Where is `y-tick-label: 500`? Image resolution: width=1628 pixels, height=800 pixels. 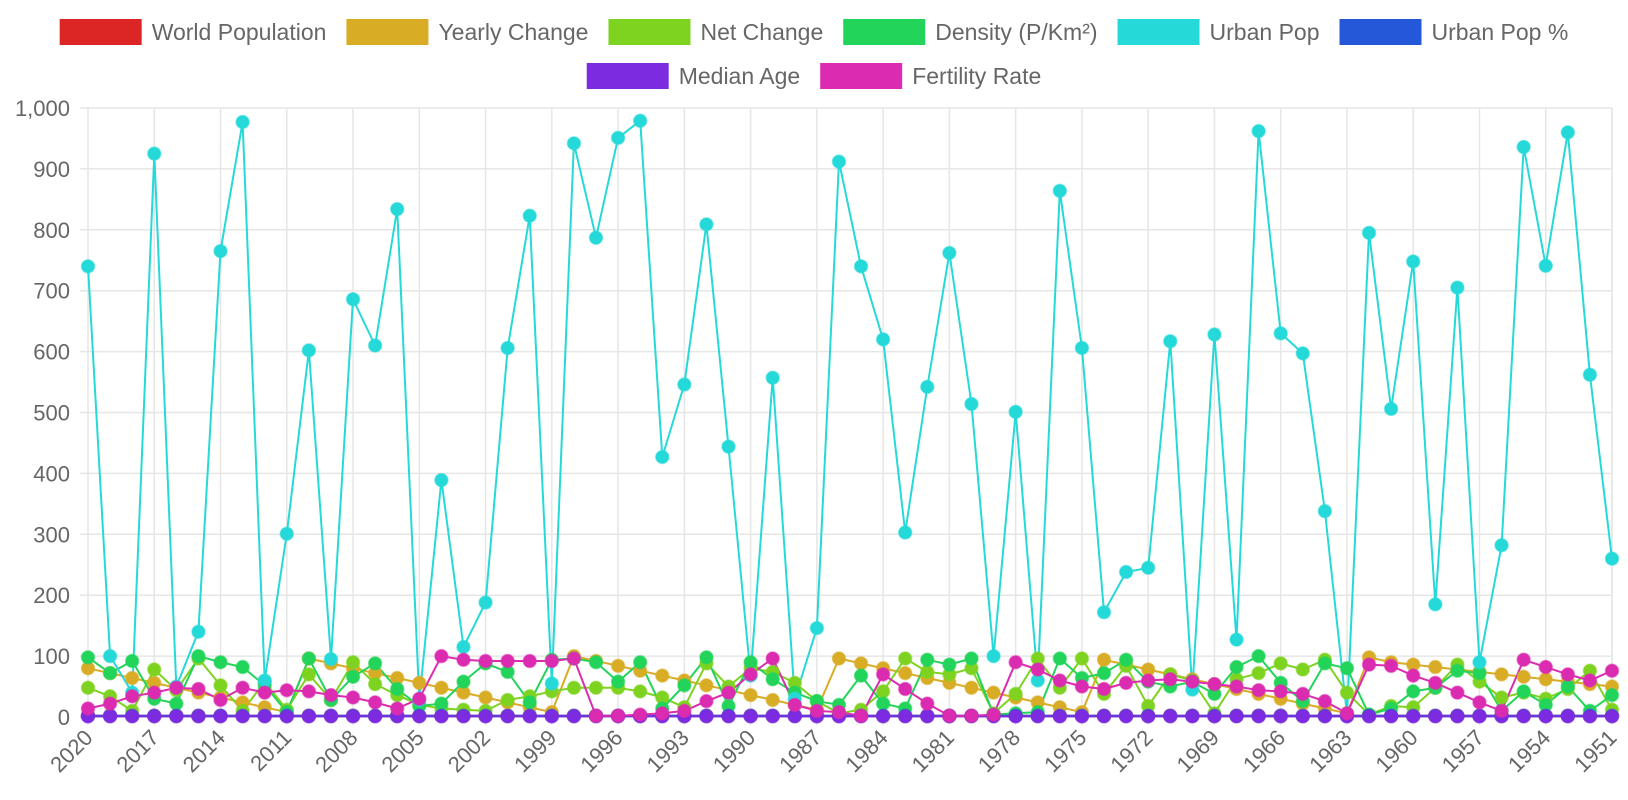 y-tick-label: 500 is located at coordinates (51, 413).